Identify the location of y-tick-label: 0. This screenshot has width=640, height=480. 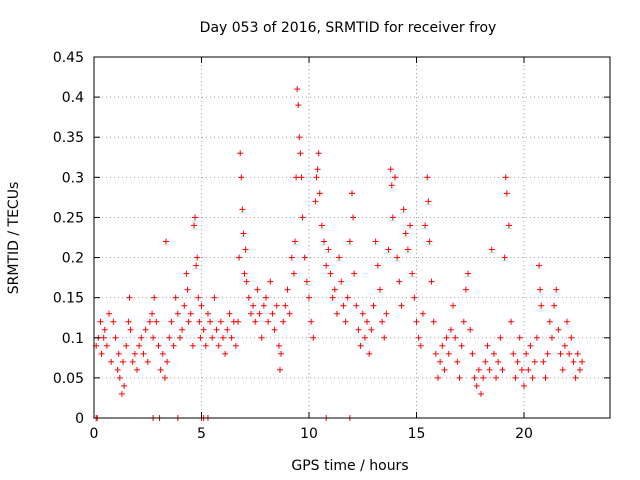
(79, 419).